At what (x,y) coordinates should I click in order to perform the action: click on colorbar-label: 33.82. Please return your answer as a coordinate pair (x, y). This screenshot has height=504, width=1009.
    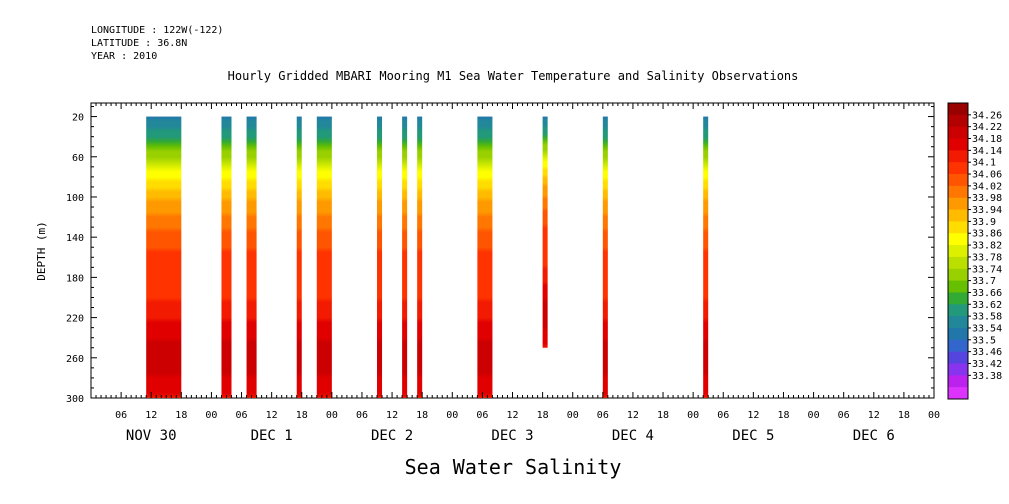
    Looking at the image, I should click on (987, 246).